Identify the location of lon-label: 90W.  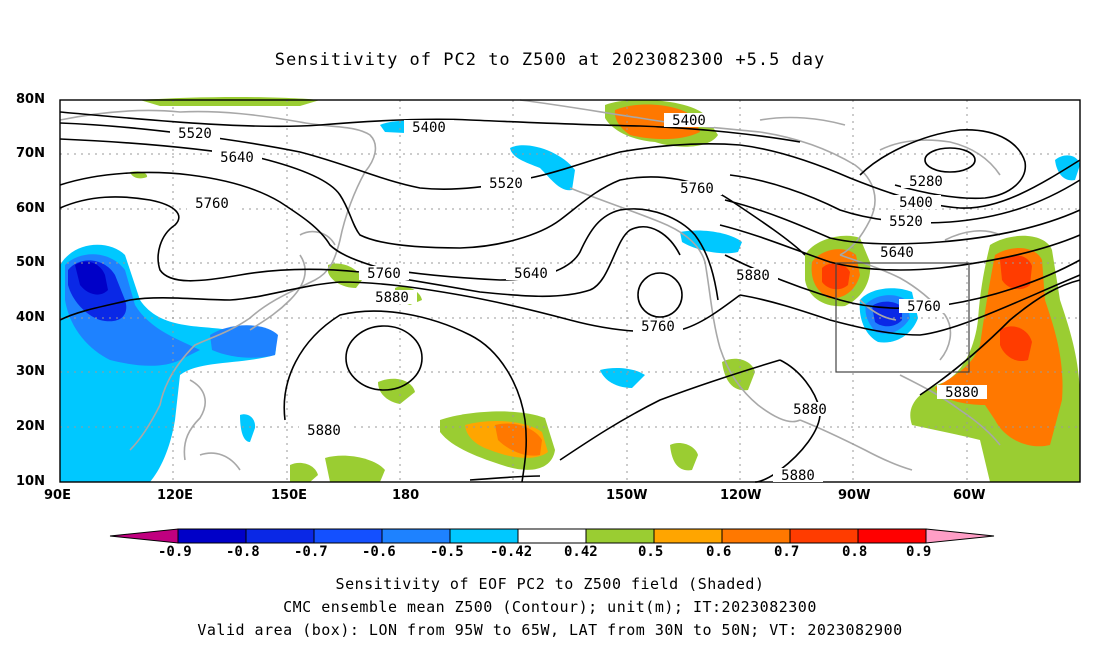
(854, 495).